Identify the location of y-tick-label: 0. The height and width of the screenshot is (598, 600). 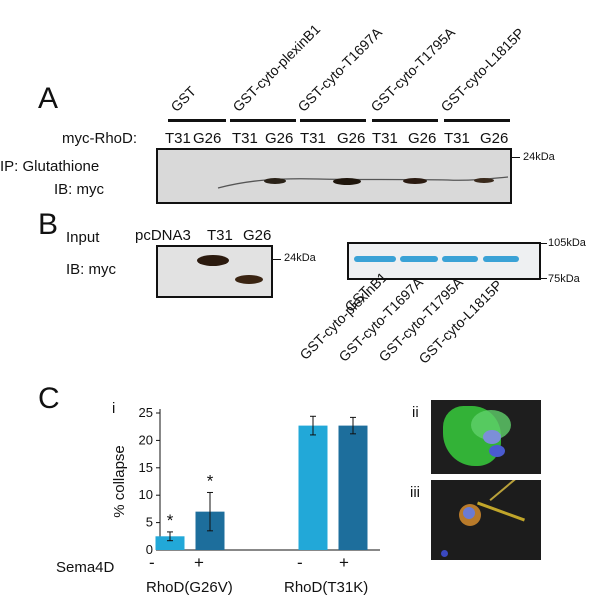
(149, 549).